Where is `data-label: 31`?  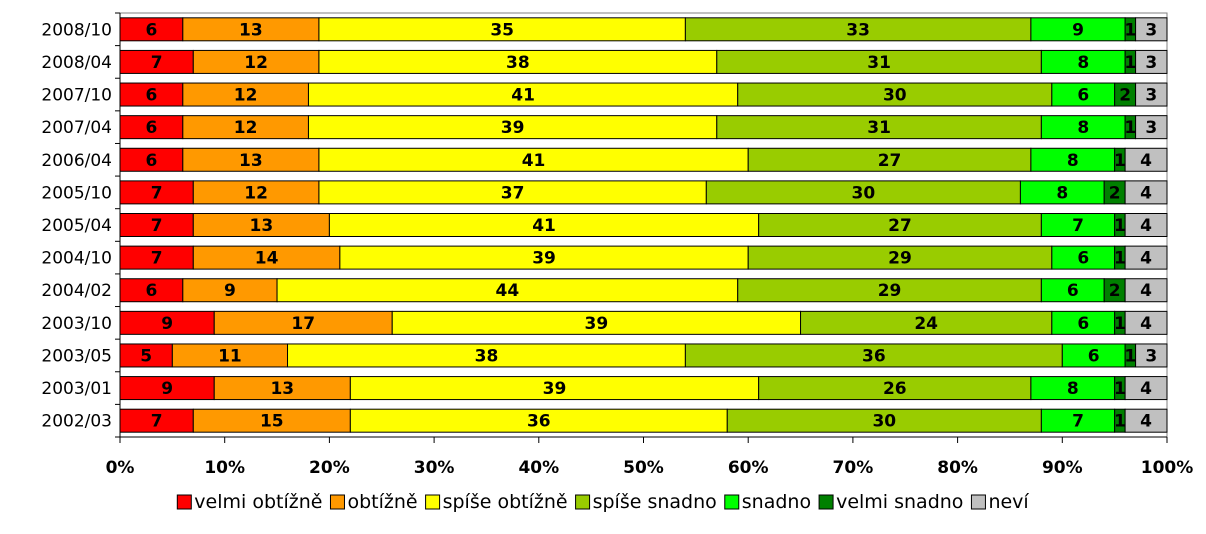 data-label: 31 is located at coordinates (879, 128).